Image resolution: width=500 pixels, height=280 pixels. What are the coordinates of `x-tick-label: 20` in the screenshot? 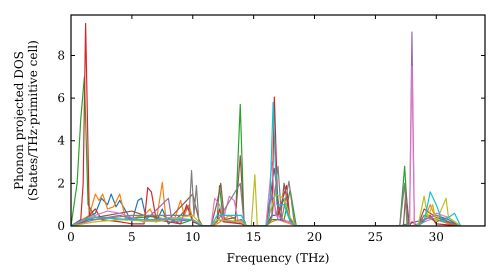 It's located at (314, 237).